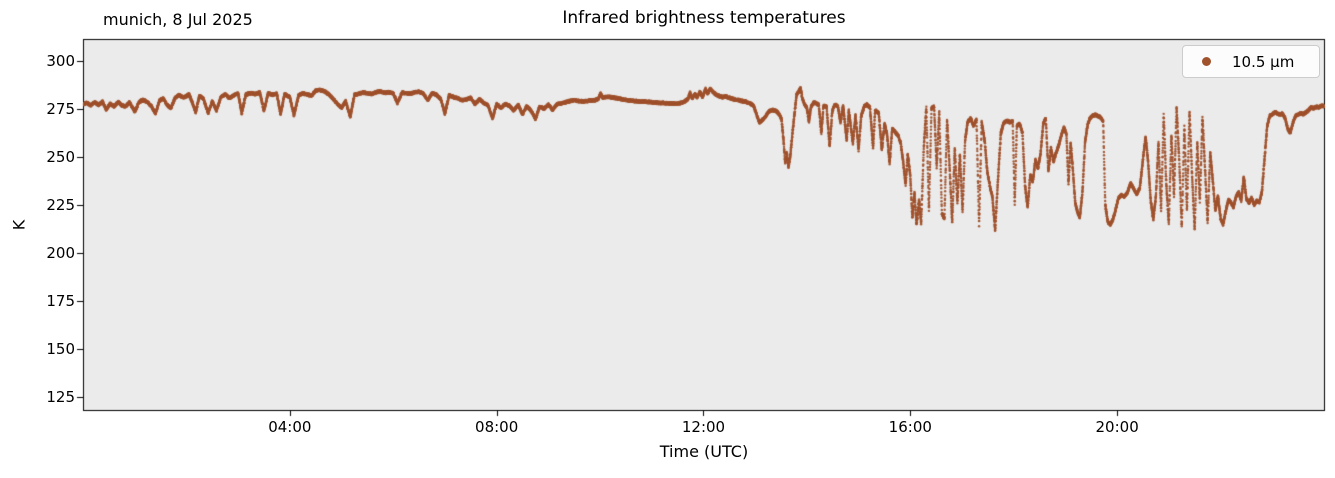 This screenshot has height=478, width=1335. Describe the element at coordinates (60, 205) in the screenshot. I see `y-tick-label: 225` at that location.